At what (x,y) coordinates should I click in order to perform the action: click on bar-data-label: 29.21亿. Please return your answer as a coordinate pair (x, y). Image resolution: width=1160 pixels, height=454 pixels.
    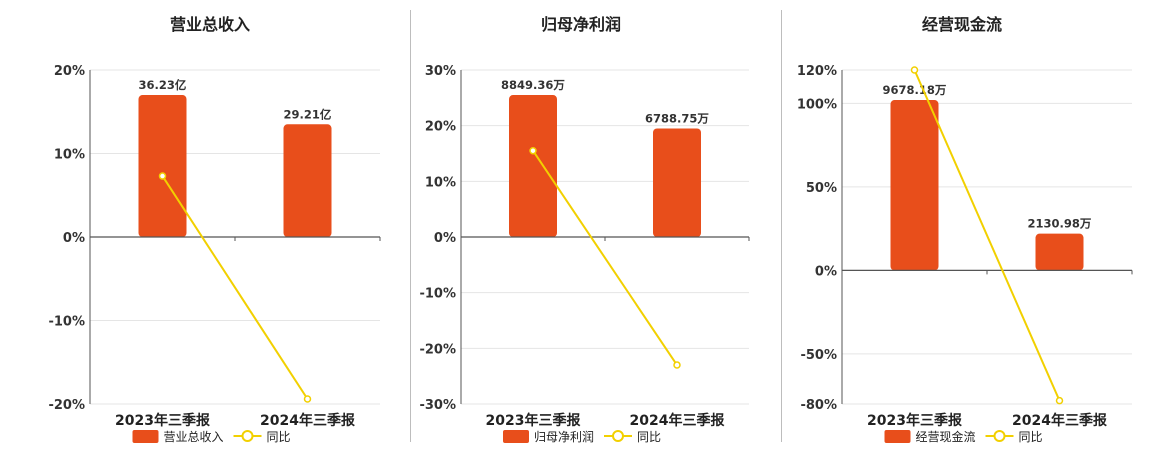
    Looking at the image, I should click on (308, 114).